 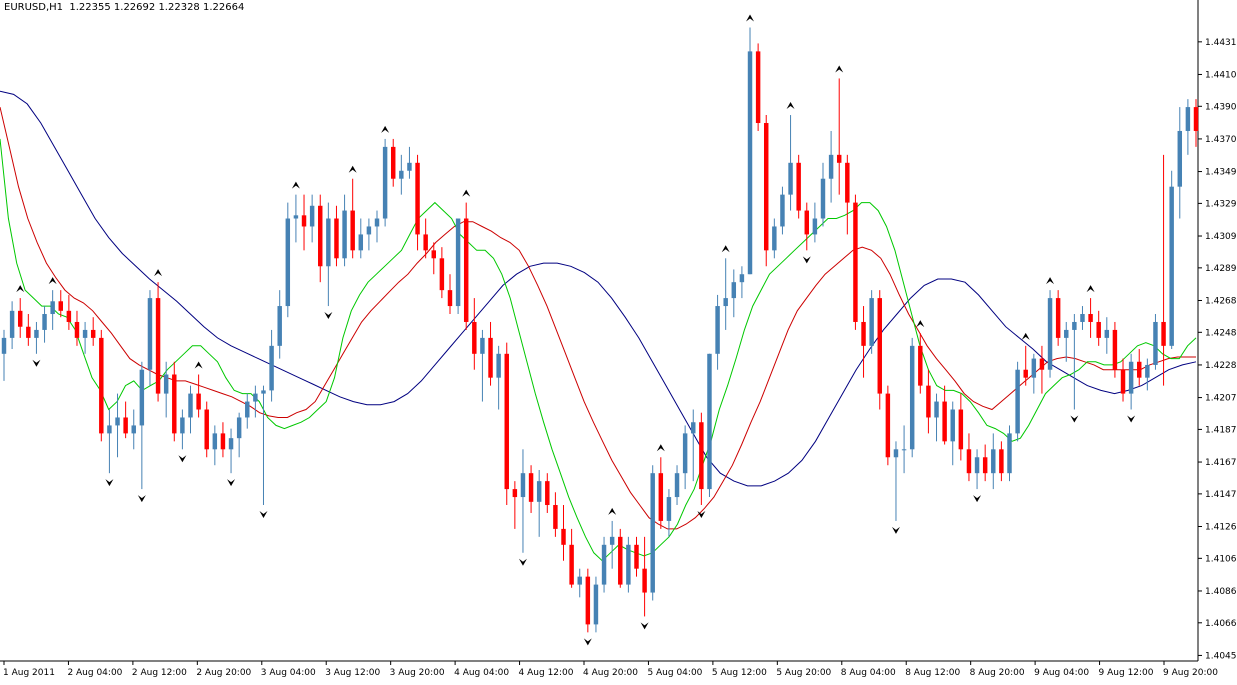 What do you see at coordinates (610, 673) in the screenshot?
I see `time-tick-label: 4 Aug 20:00` at bounding box center [610, 673].